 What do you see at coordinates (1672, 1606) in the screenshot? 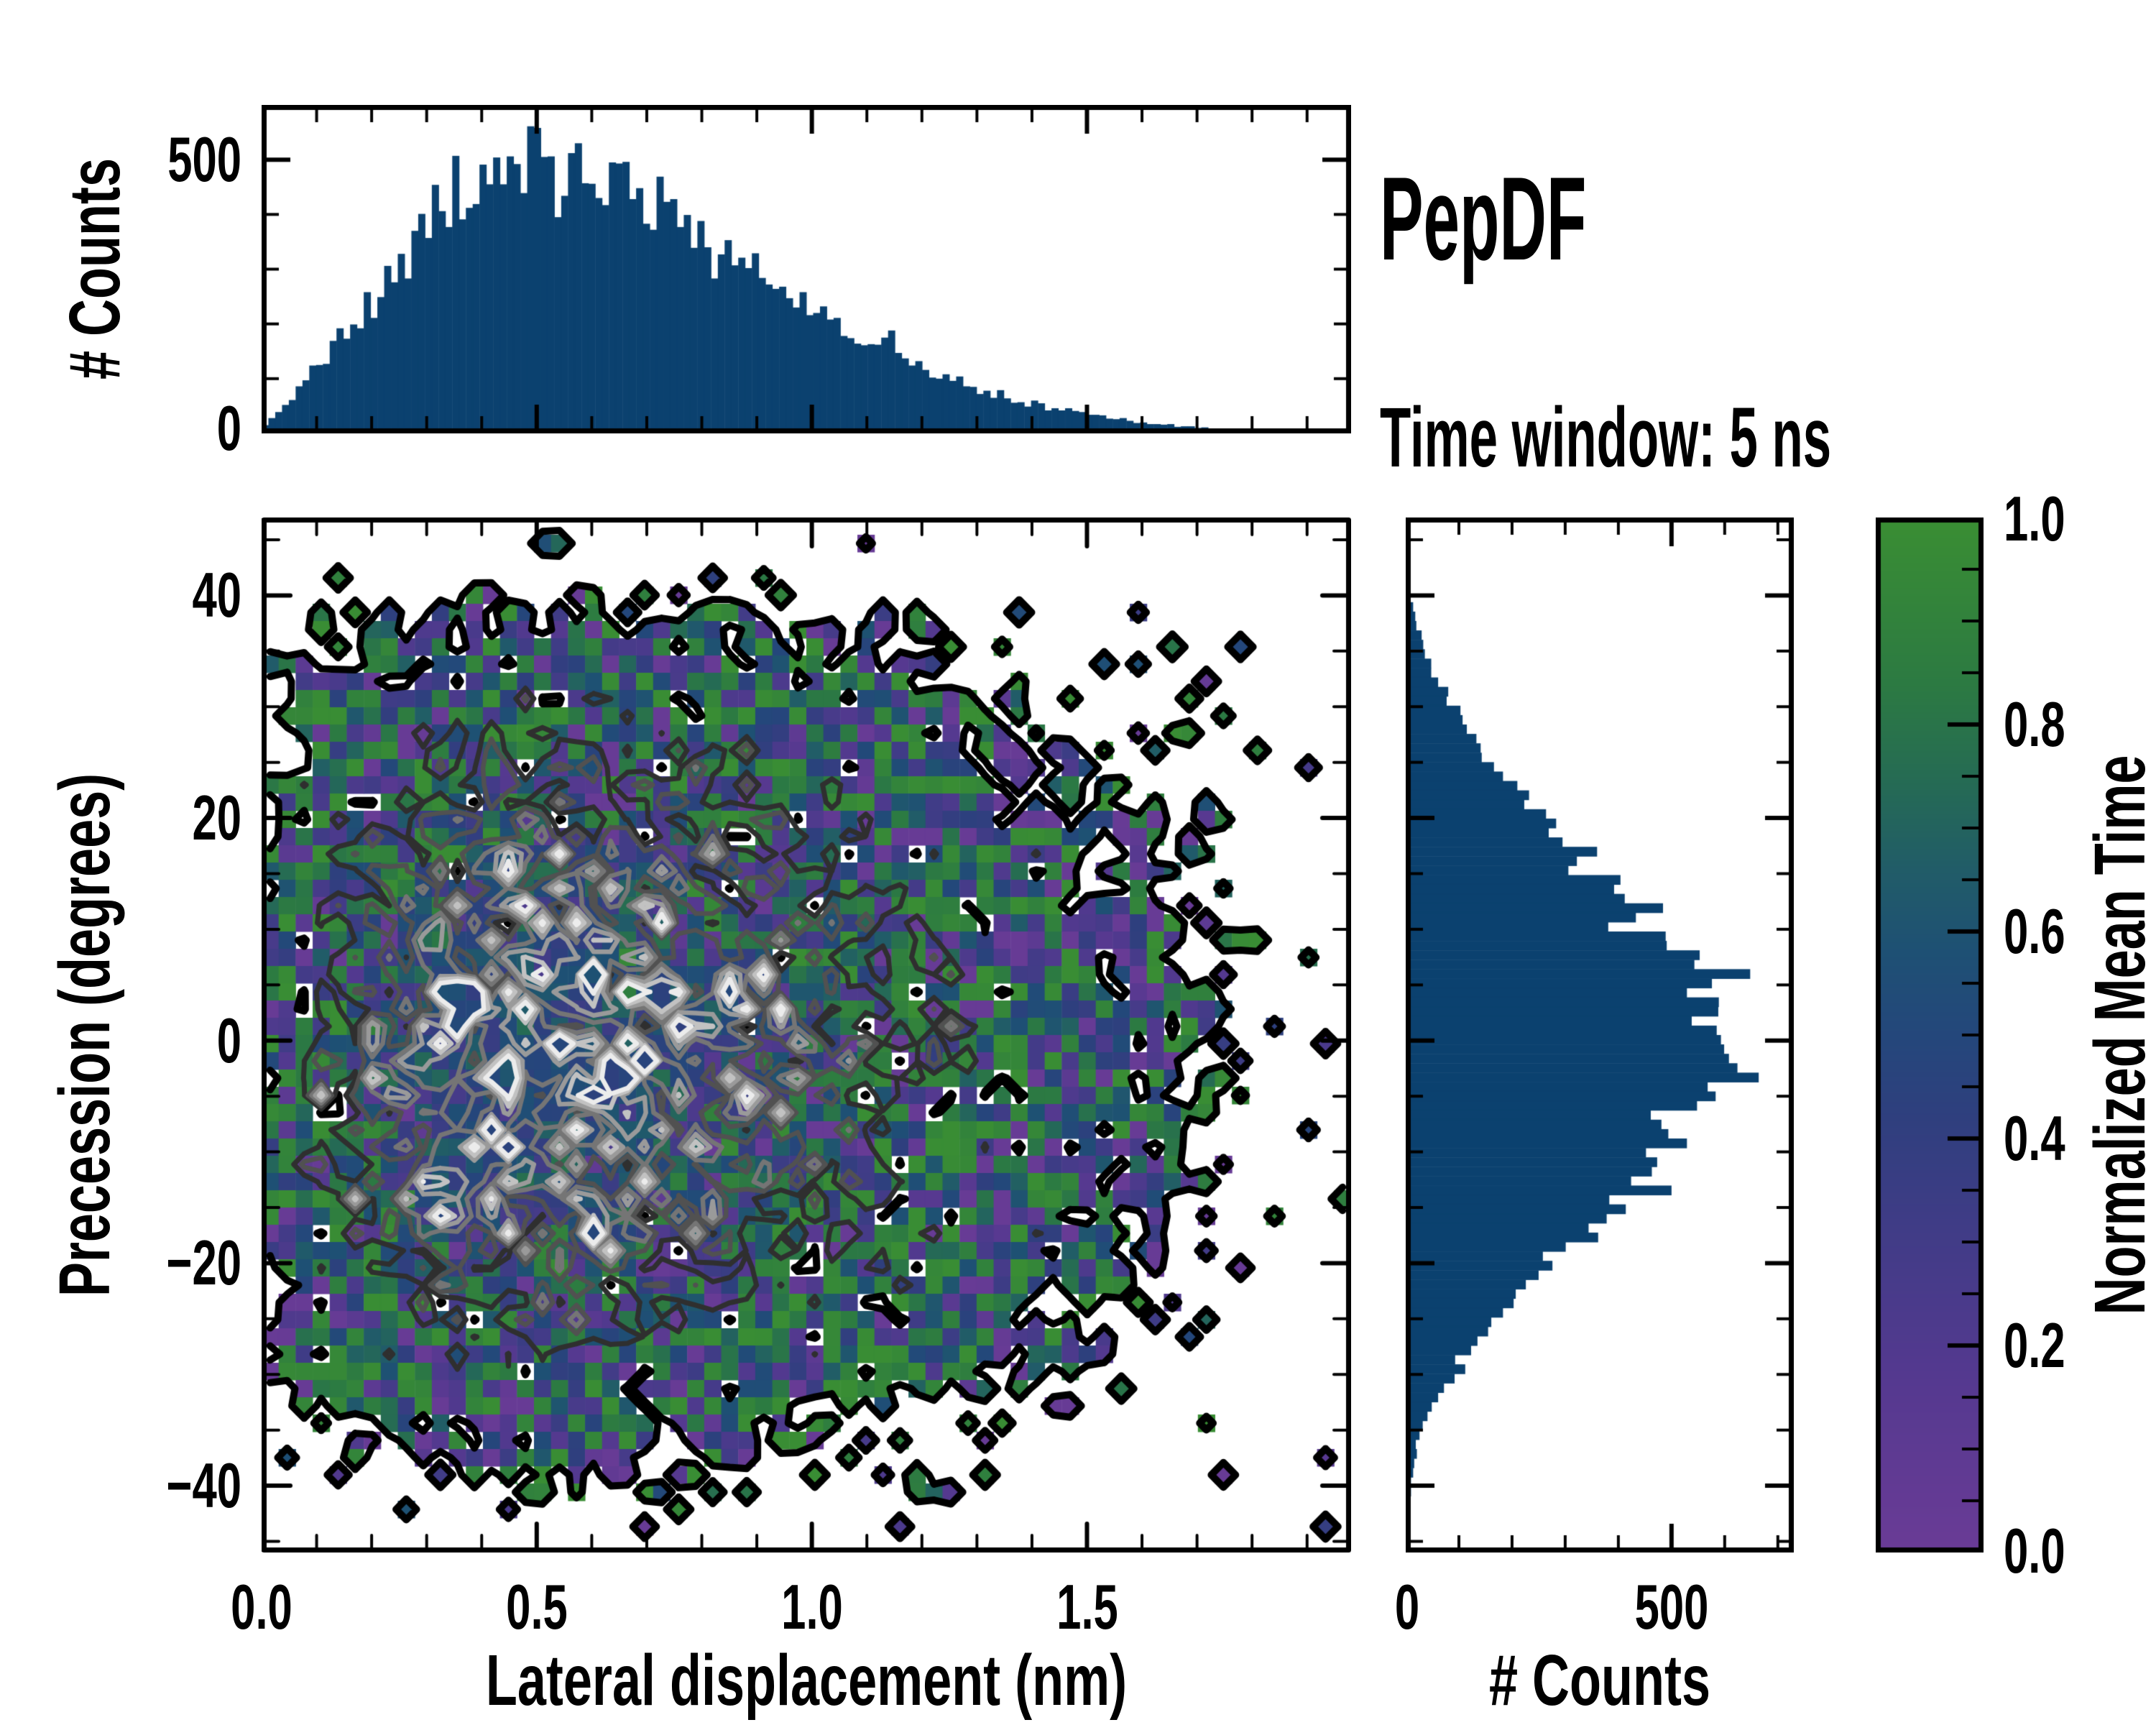
I see `right-hist-xtick-500: 500` at bounding box center [1672, 1606].